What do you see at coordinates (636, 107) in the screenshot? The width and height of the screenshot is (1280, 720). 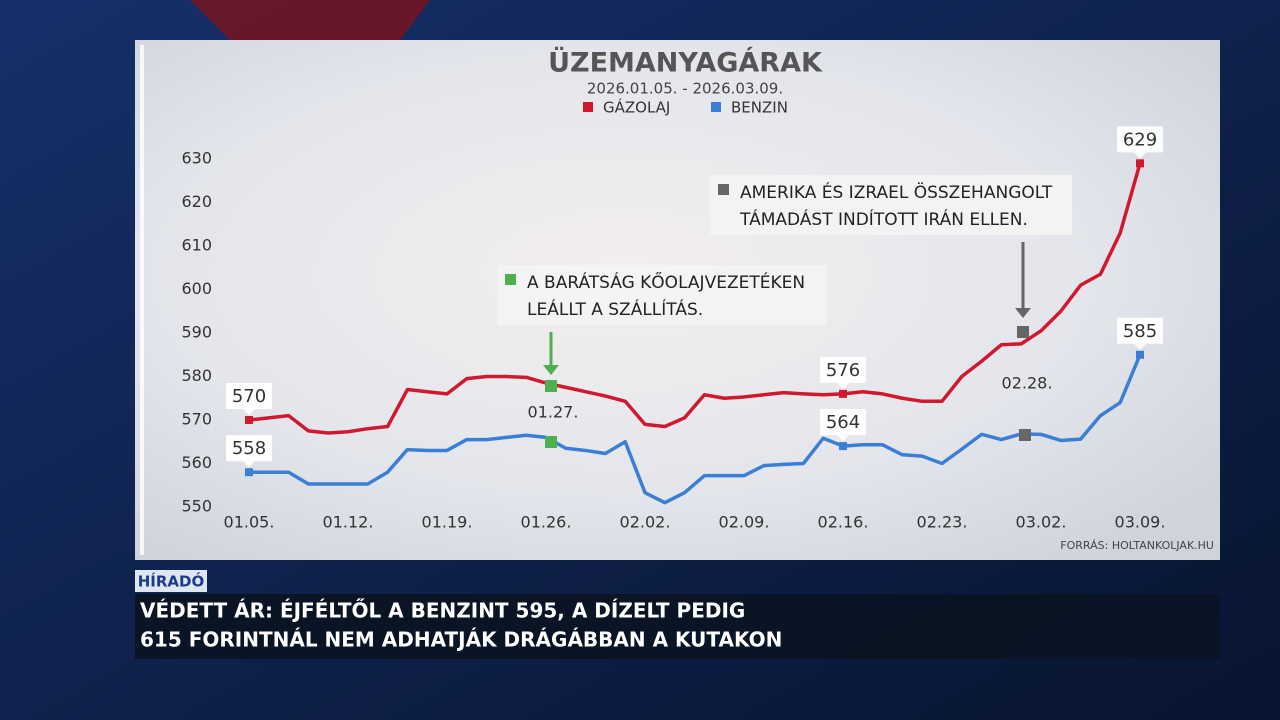 I see `legend-label: GÁZOLAJ` at bounding box center [636, 107].